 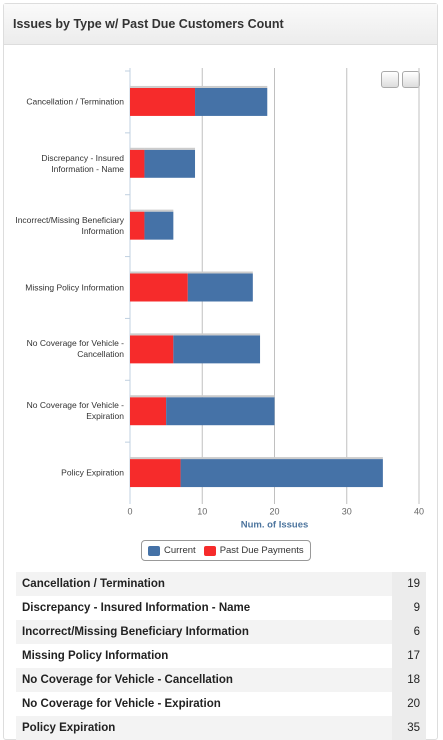 What do you see at coordinates (127, 680) in the screenshot?
I see `row-label: No Coverage for Vehicle - Cancellation` at bounding box center [127, 680].